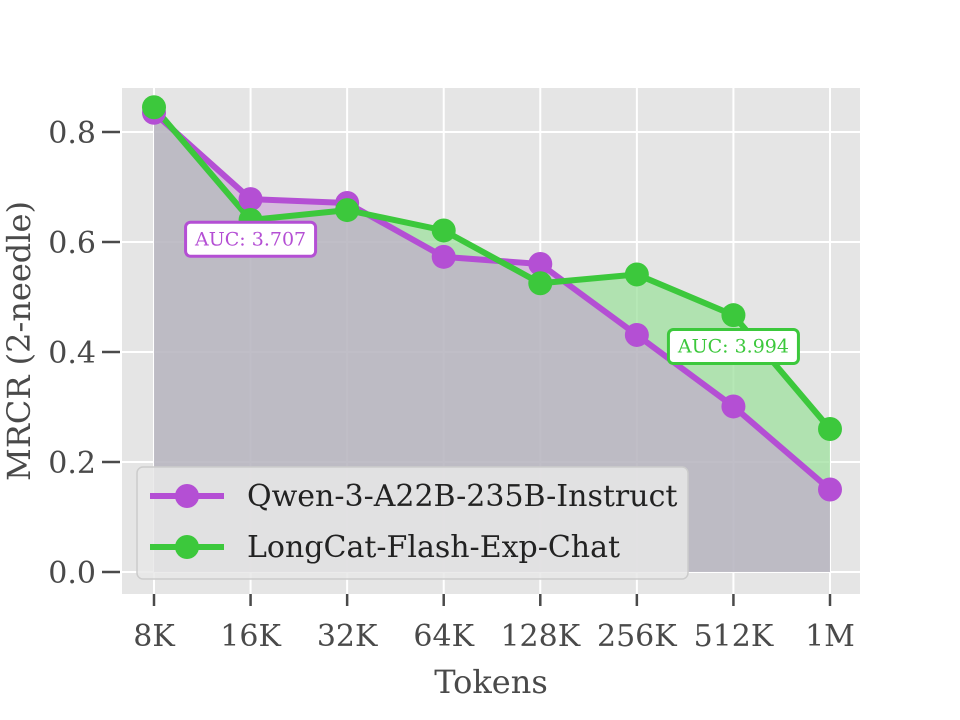 The height and width of the screenshot is (720, 960). What do you see at coordinates (490, 682) in the screenshot?
I see `x-axis-title: Tokens` at bounding box center [490, 682].